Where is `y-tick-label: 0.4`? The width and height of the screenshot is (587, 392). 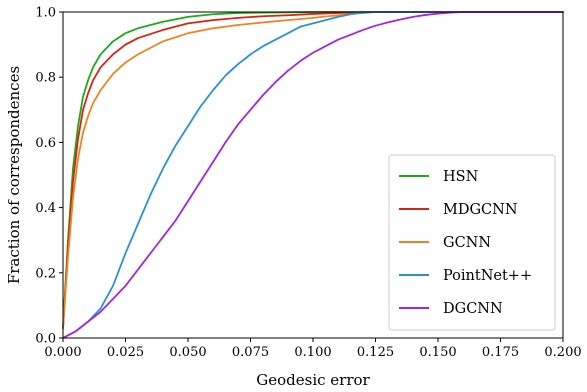
y-tick-label: 0.4 is located at coordinates (45, 208).